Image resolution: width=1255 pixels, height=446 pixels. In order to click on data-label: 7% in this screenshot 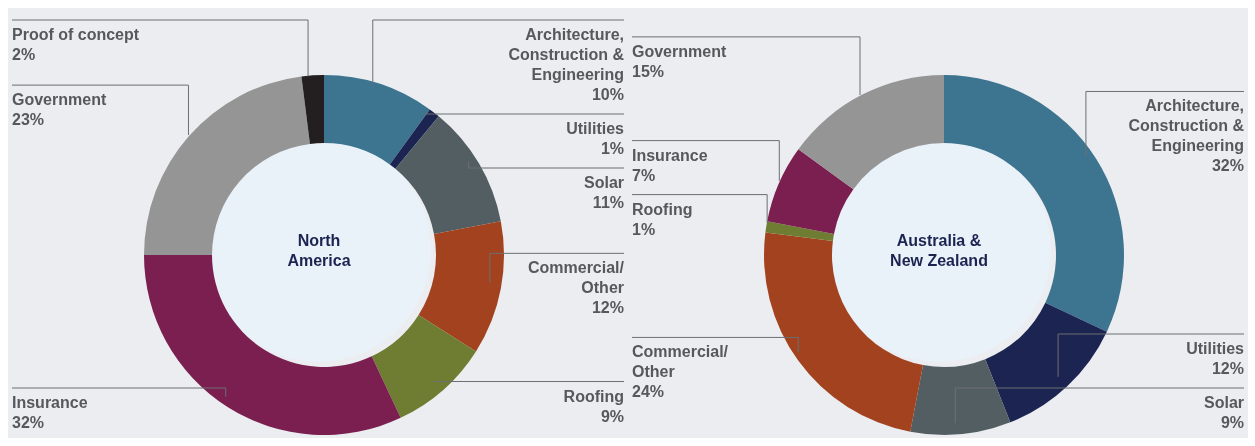, I will do `click(644, 175)`.